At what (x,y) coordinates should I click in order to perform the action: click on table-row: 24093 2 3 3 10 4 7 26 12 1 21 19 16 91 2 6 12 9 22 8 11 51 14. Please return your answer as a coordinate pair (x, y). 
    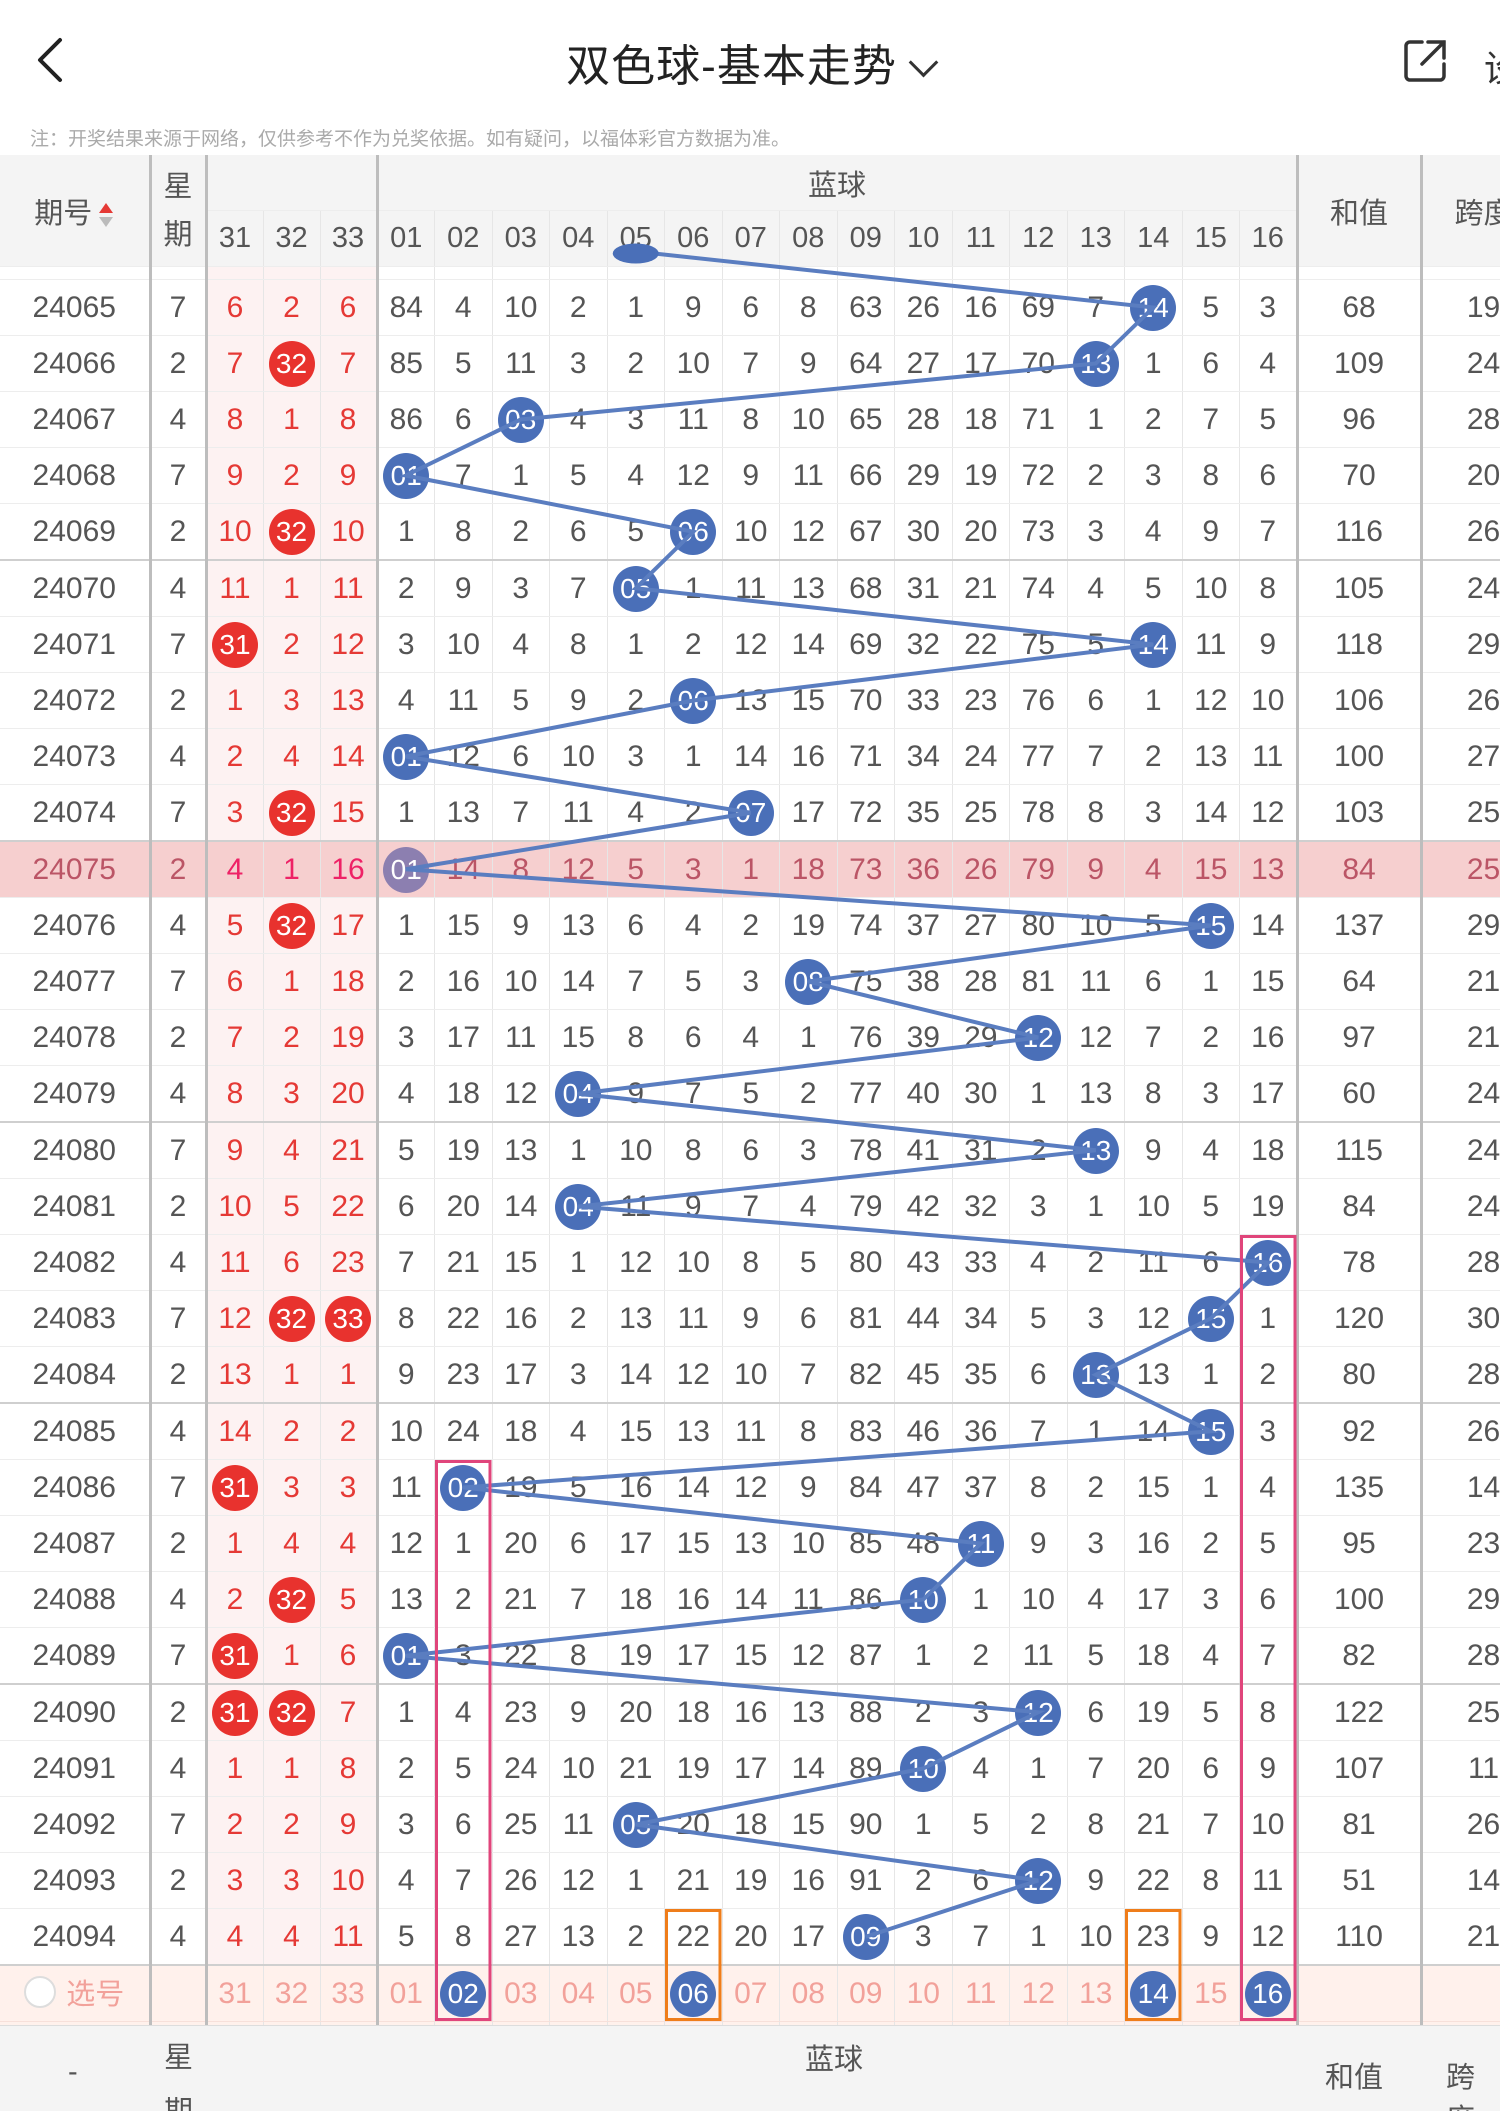
    Looking at the image, I should click on (750, 1880).